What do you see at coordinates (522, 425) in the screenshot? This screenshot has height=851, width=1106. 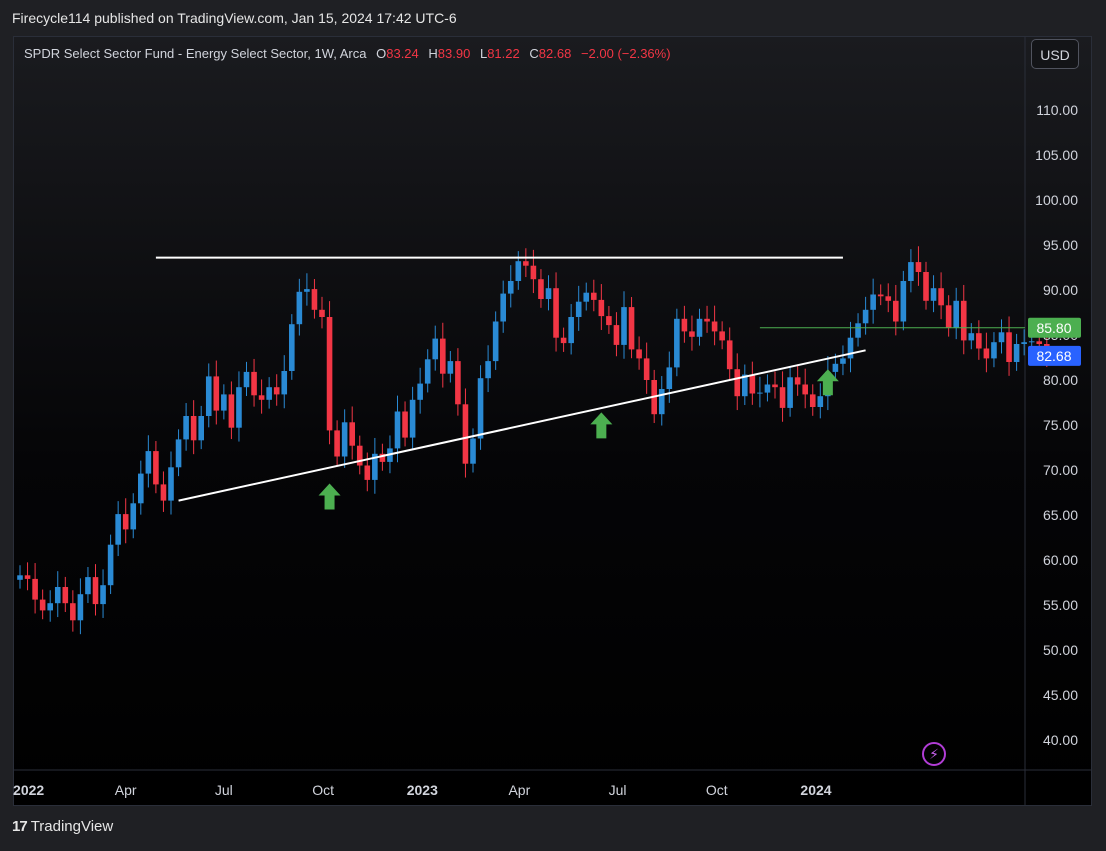 I see `support-trendline` at bounding box center [522, 425].